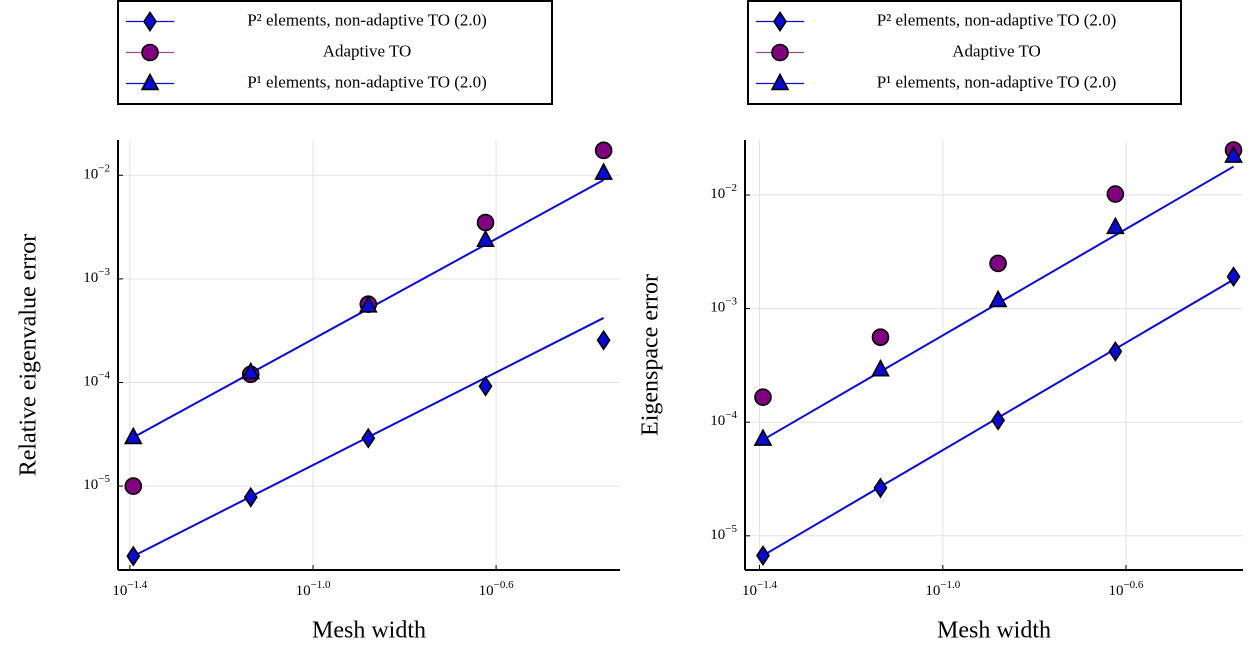  What do you see at coordinates (651, 355) in the screenshot?
I see `y-axis-label: Eigenspace error` at bounding box center [651, 355].